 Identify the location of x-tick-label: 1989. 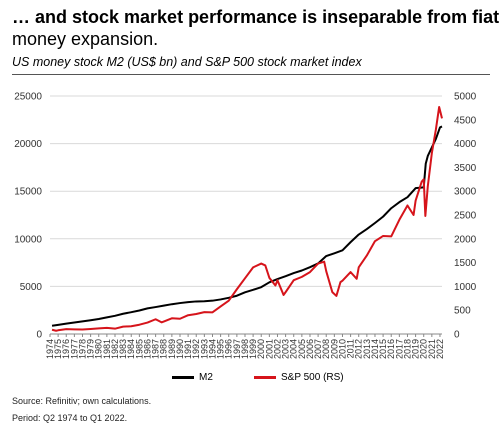
(172, 349).